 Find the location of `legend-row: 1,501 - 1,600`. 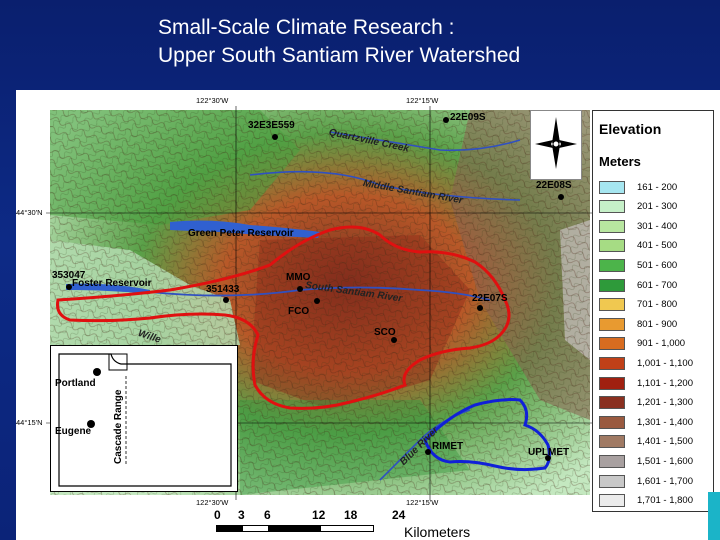

legend-row: 1,501 - 1,600 is located at coordinates (646, 461).